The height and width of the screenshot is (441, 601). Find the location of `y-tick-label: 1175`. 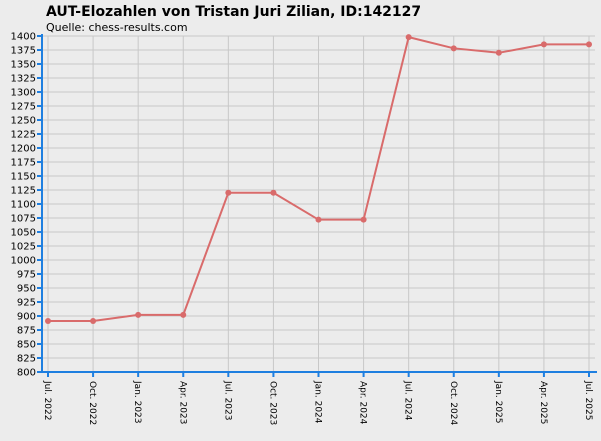

y-tick-label: 1175 is located at coordinates (23, 163).